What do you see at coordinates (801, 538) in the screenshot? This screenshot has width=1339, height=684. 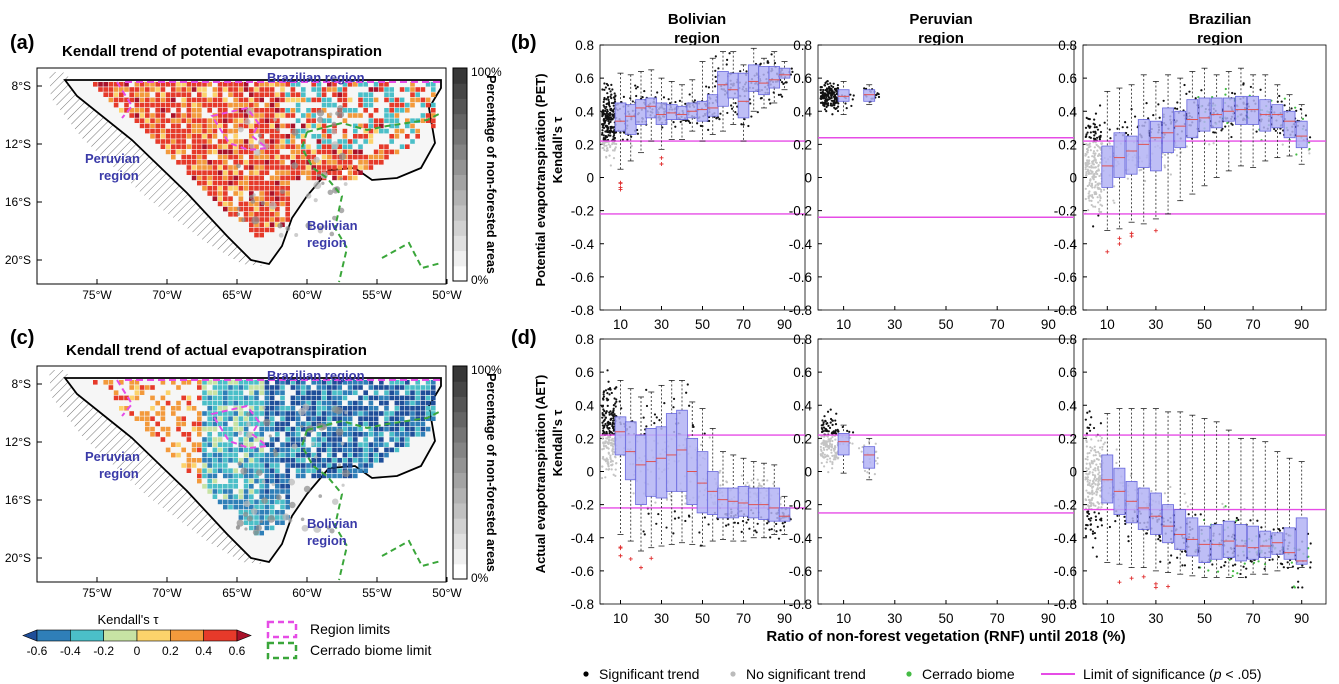 I see `y-tick-label: -0.4` at bounding box center [801, 538].